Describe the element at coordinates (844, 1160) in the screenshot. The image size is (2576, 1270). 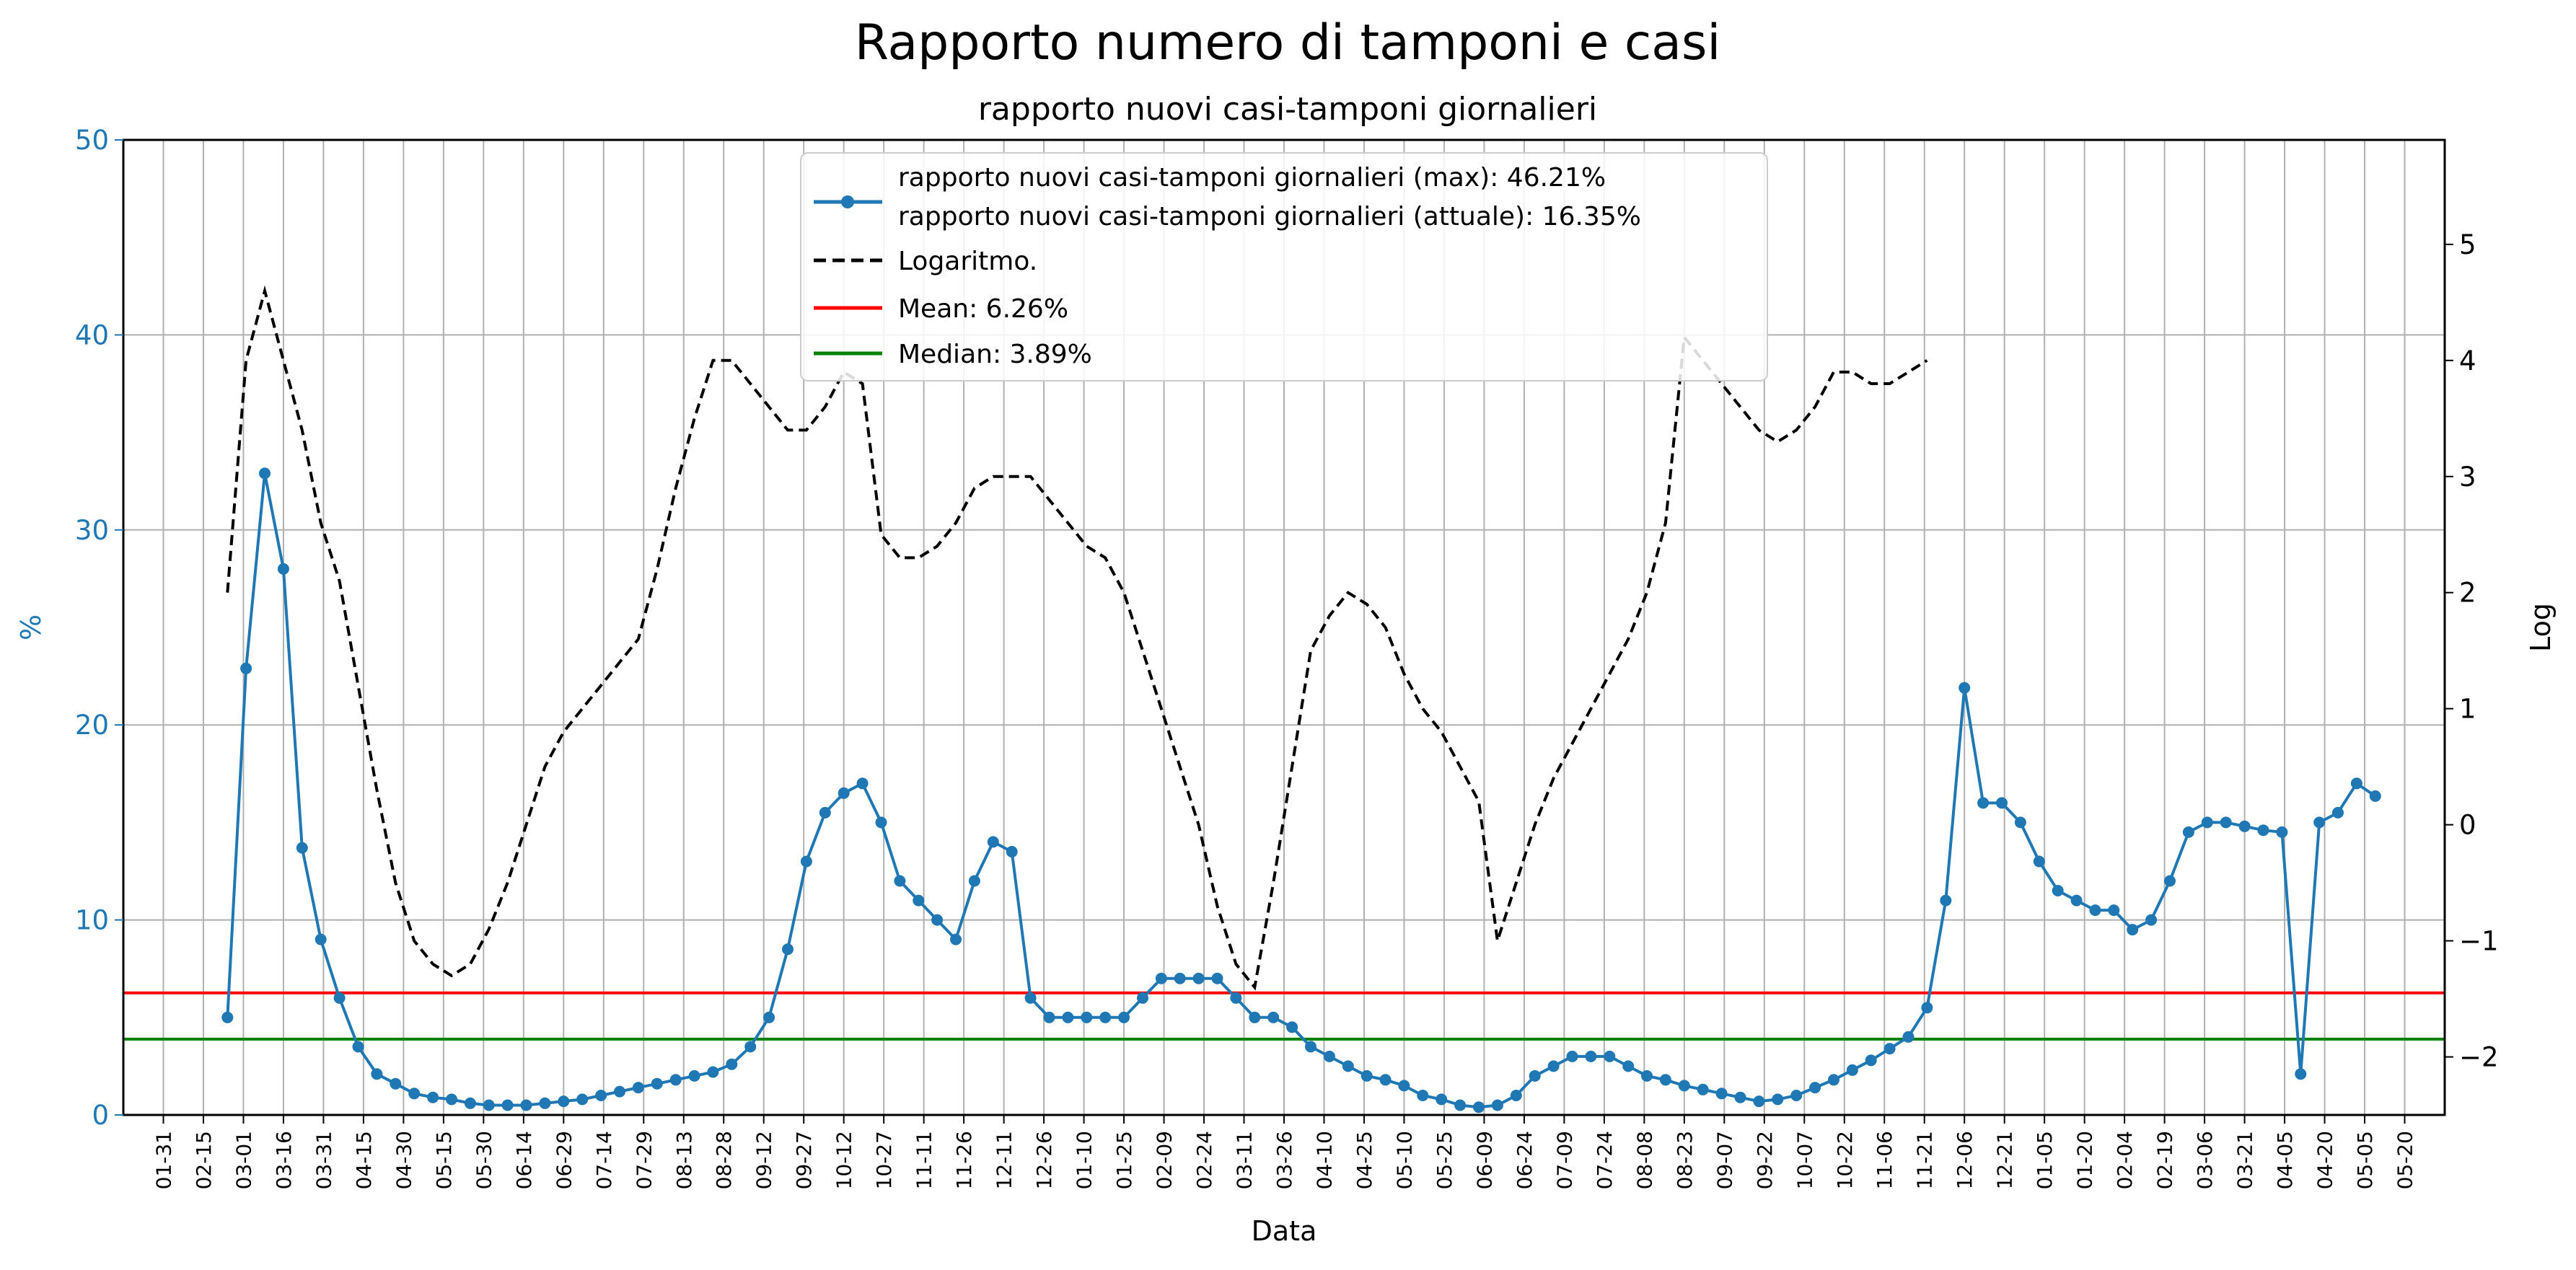
I see `x-tick-label: 10-12` at that location.